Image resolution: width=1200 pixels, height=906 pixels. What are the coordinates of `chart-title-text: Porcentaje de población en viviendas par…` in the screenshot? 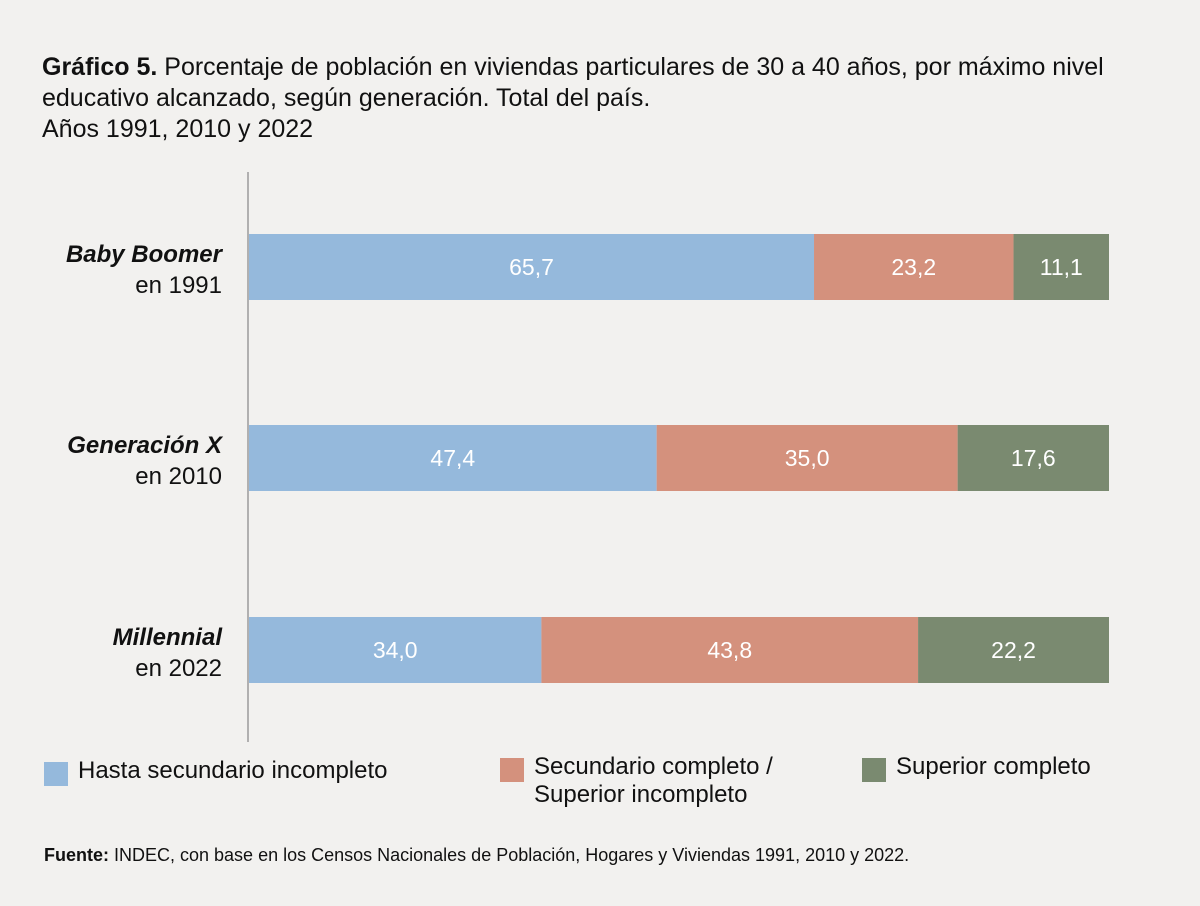 It's located at (573, 82).